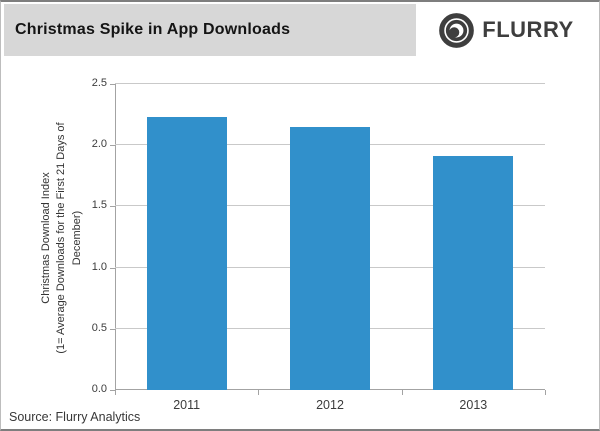  Describe the element at coordinates (99, 205) in the screenshot. I see `y-axis-tick-label: 1.5` at that location.